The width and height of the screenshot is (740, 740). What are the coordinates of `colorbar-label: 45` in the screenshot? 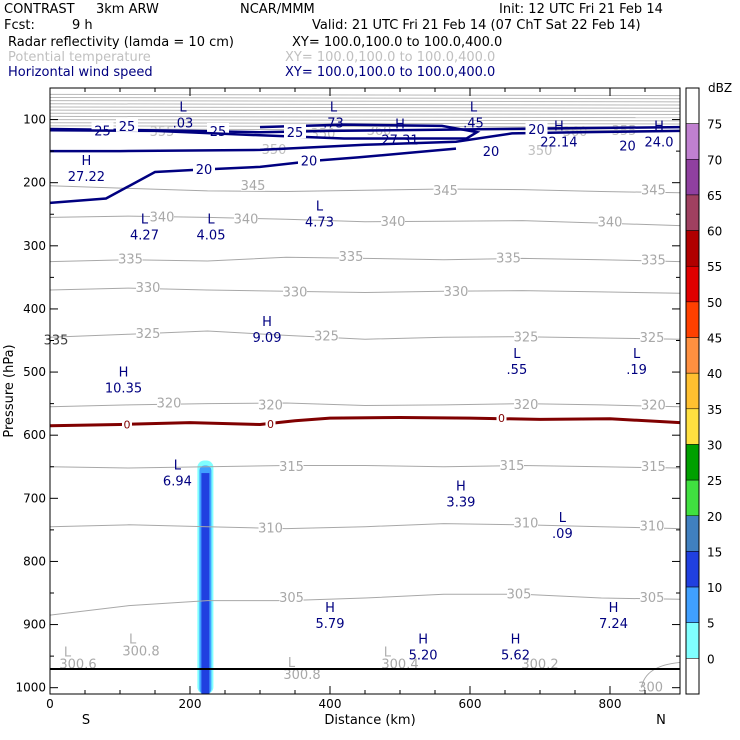 It's located at (714, 339).